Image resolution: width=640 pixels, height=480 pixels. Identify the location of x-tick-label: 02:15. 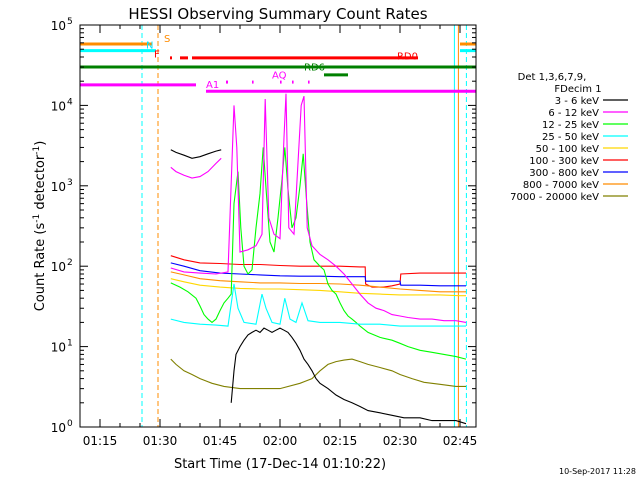
(340, 441).